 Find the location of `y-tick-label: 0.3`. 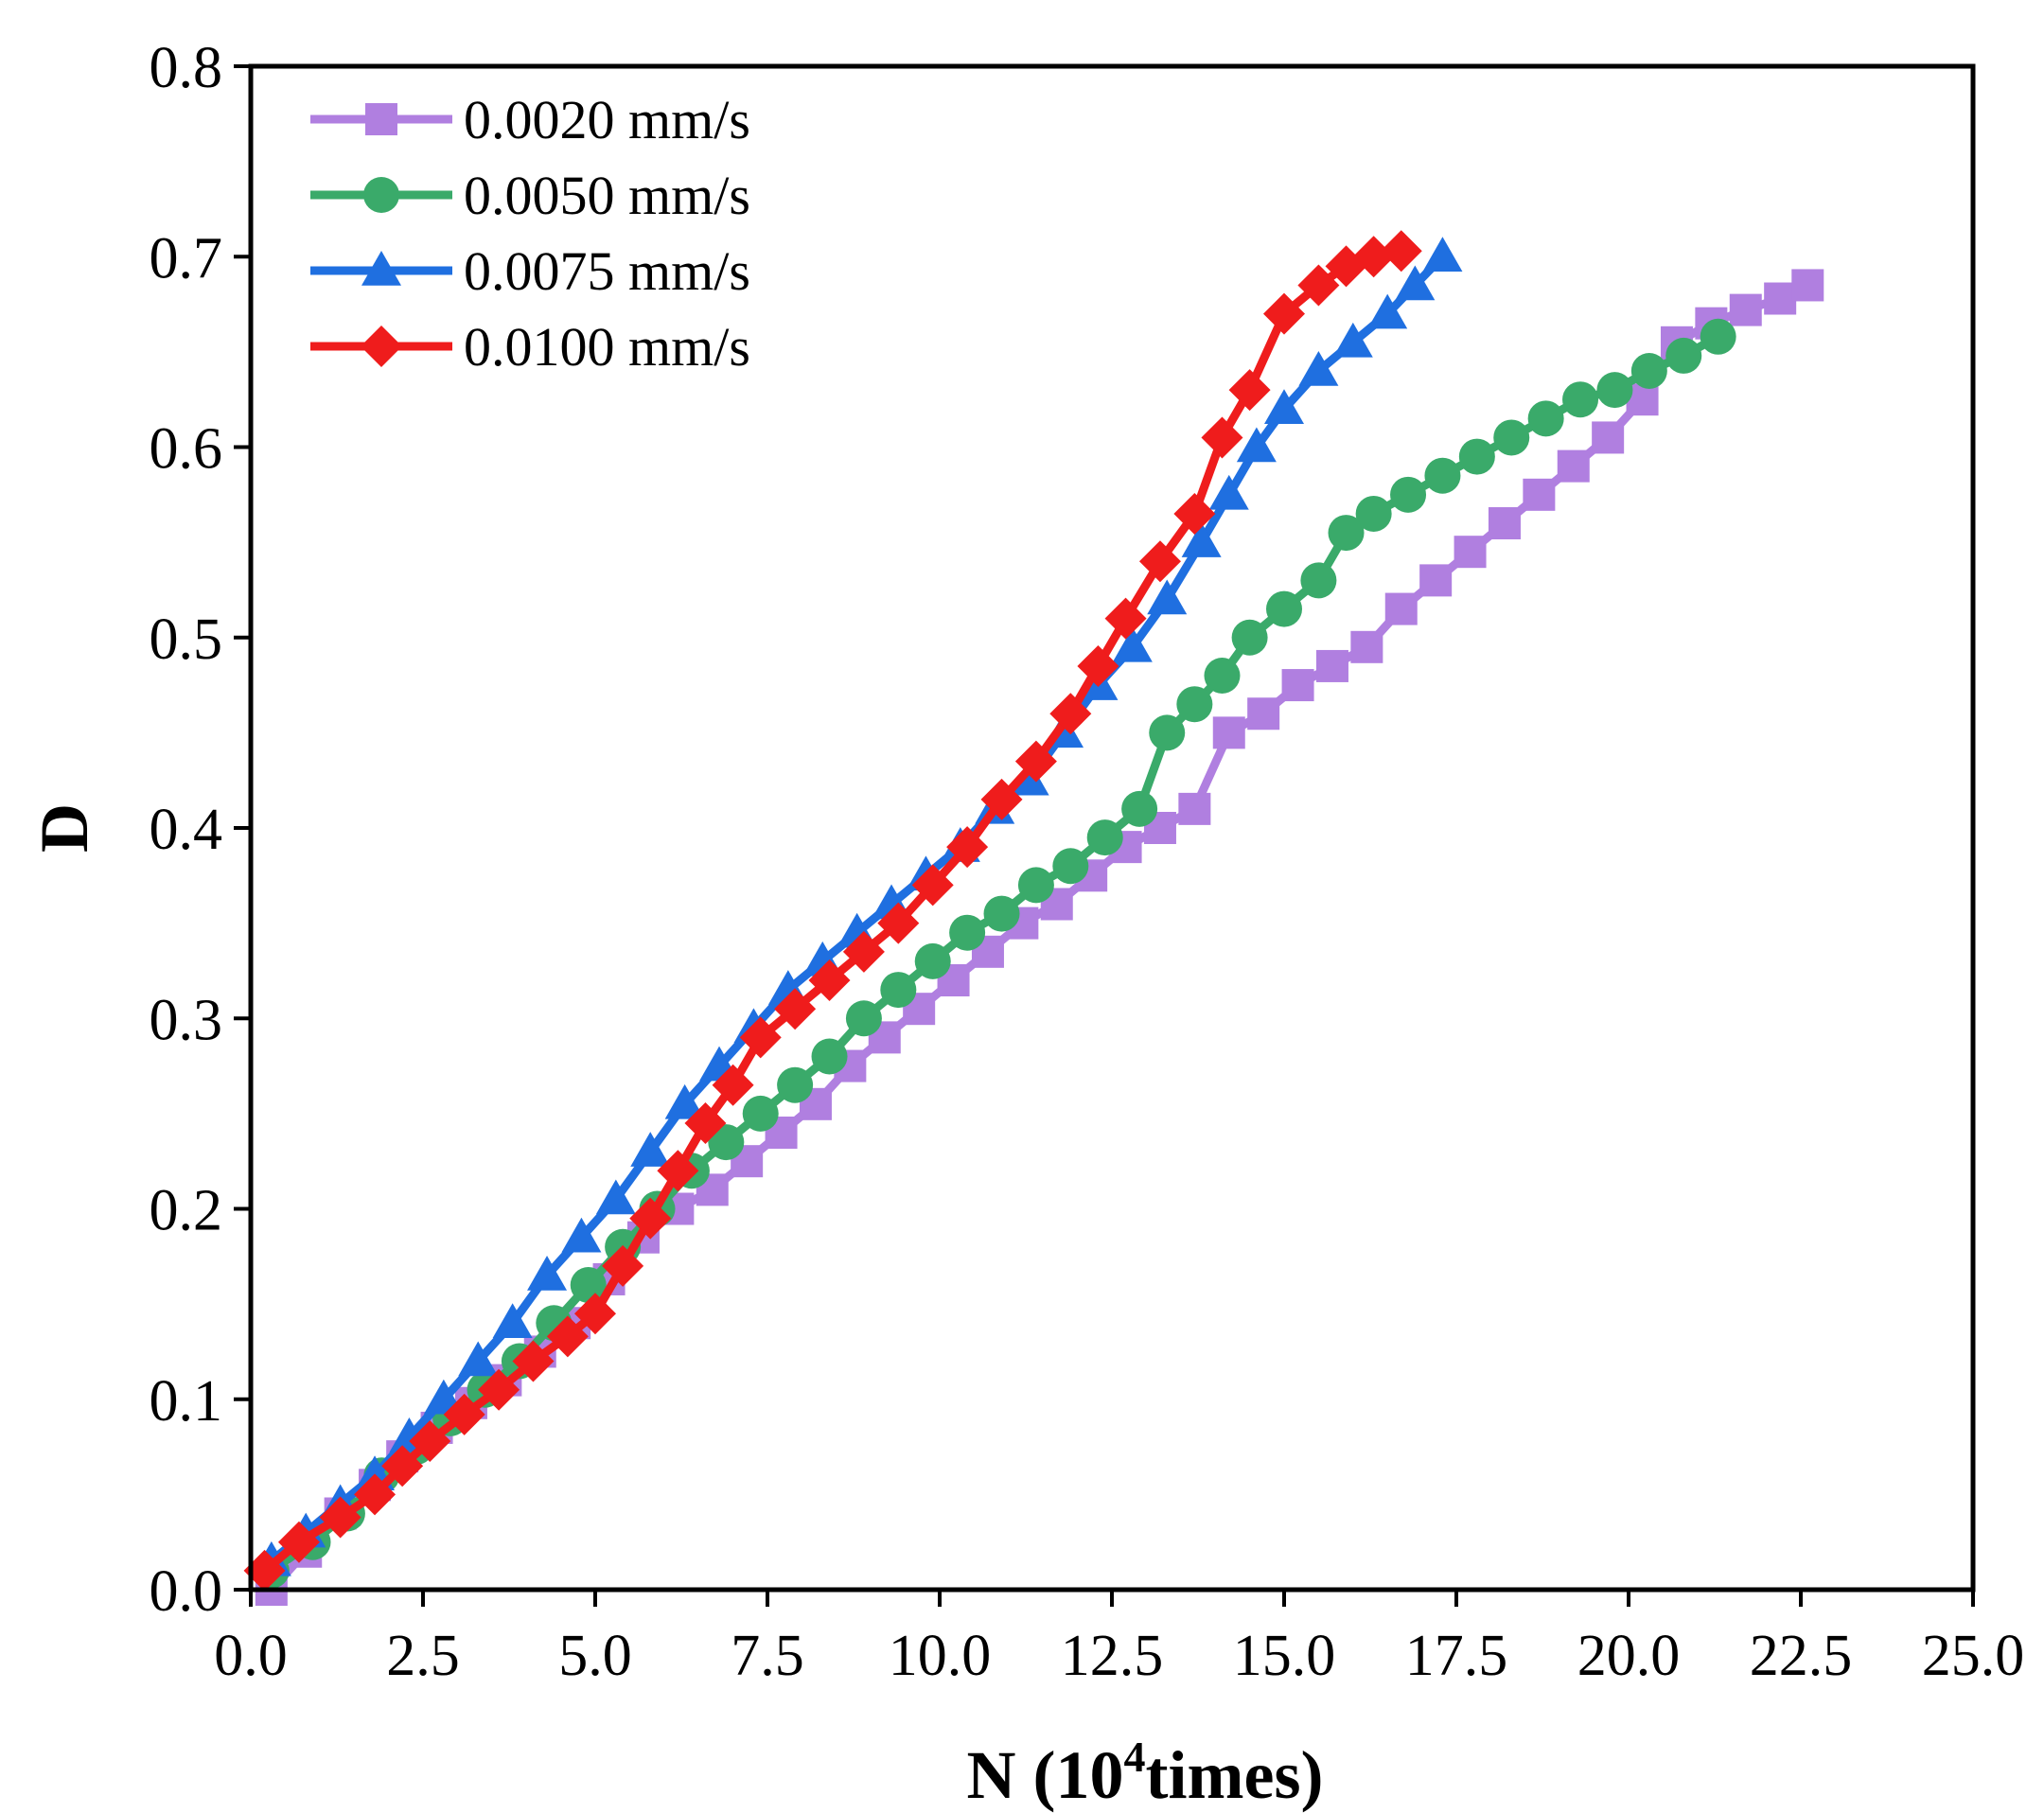

y-tick-label: 0.3 is located at coordinates (186, 1020).